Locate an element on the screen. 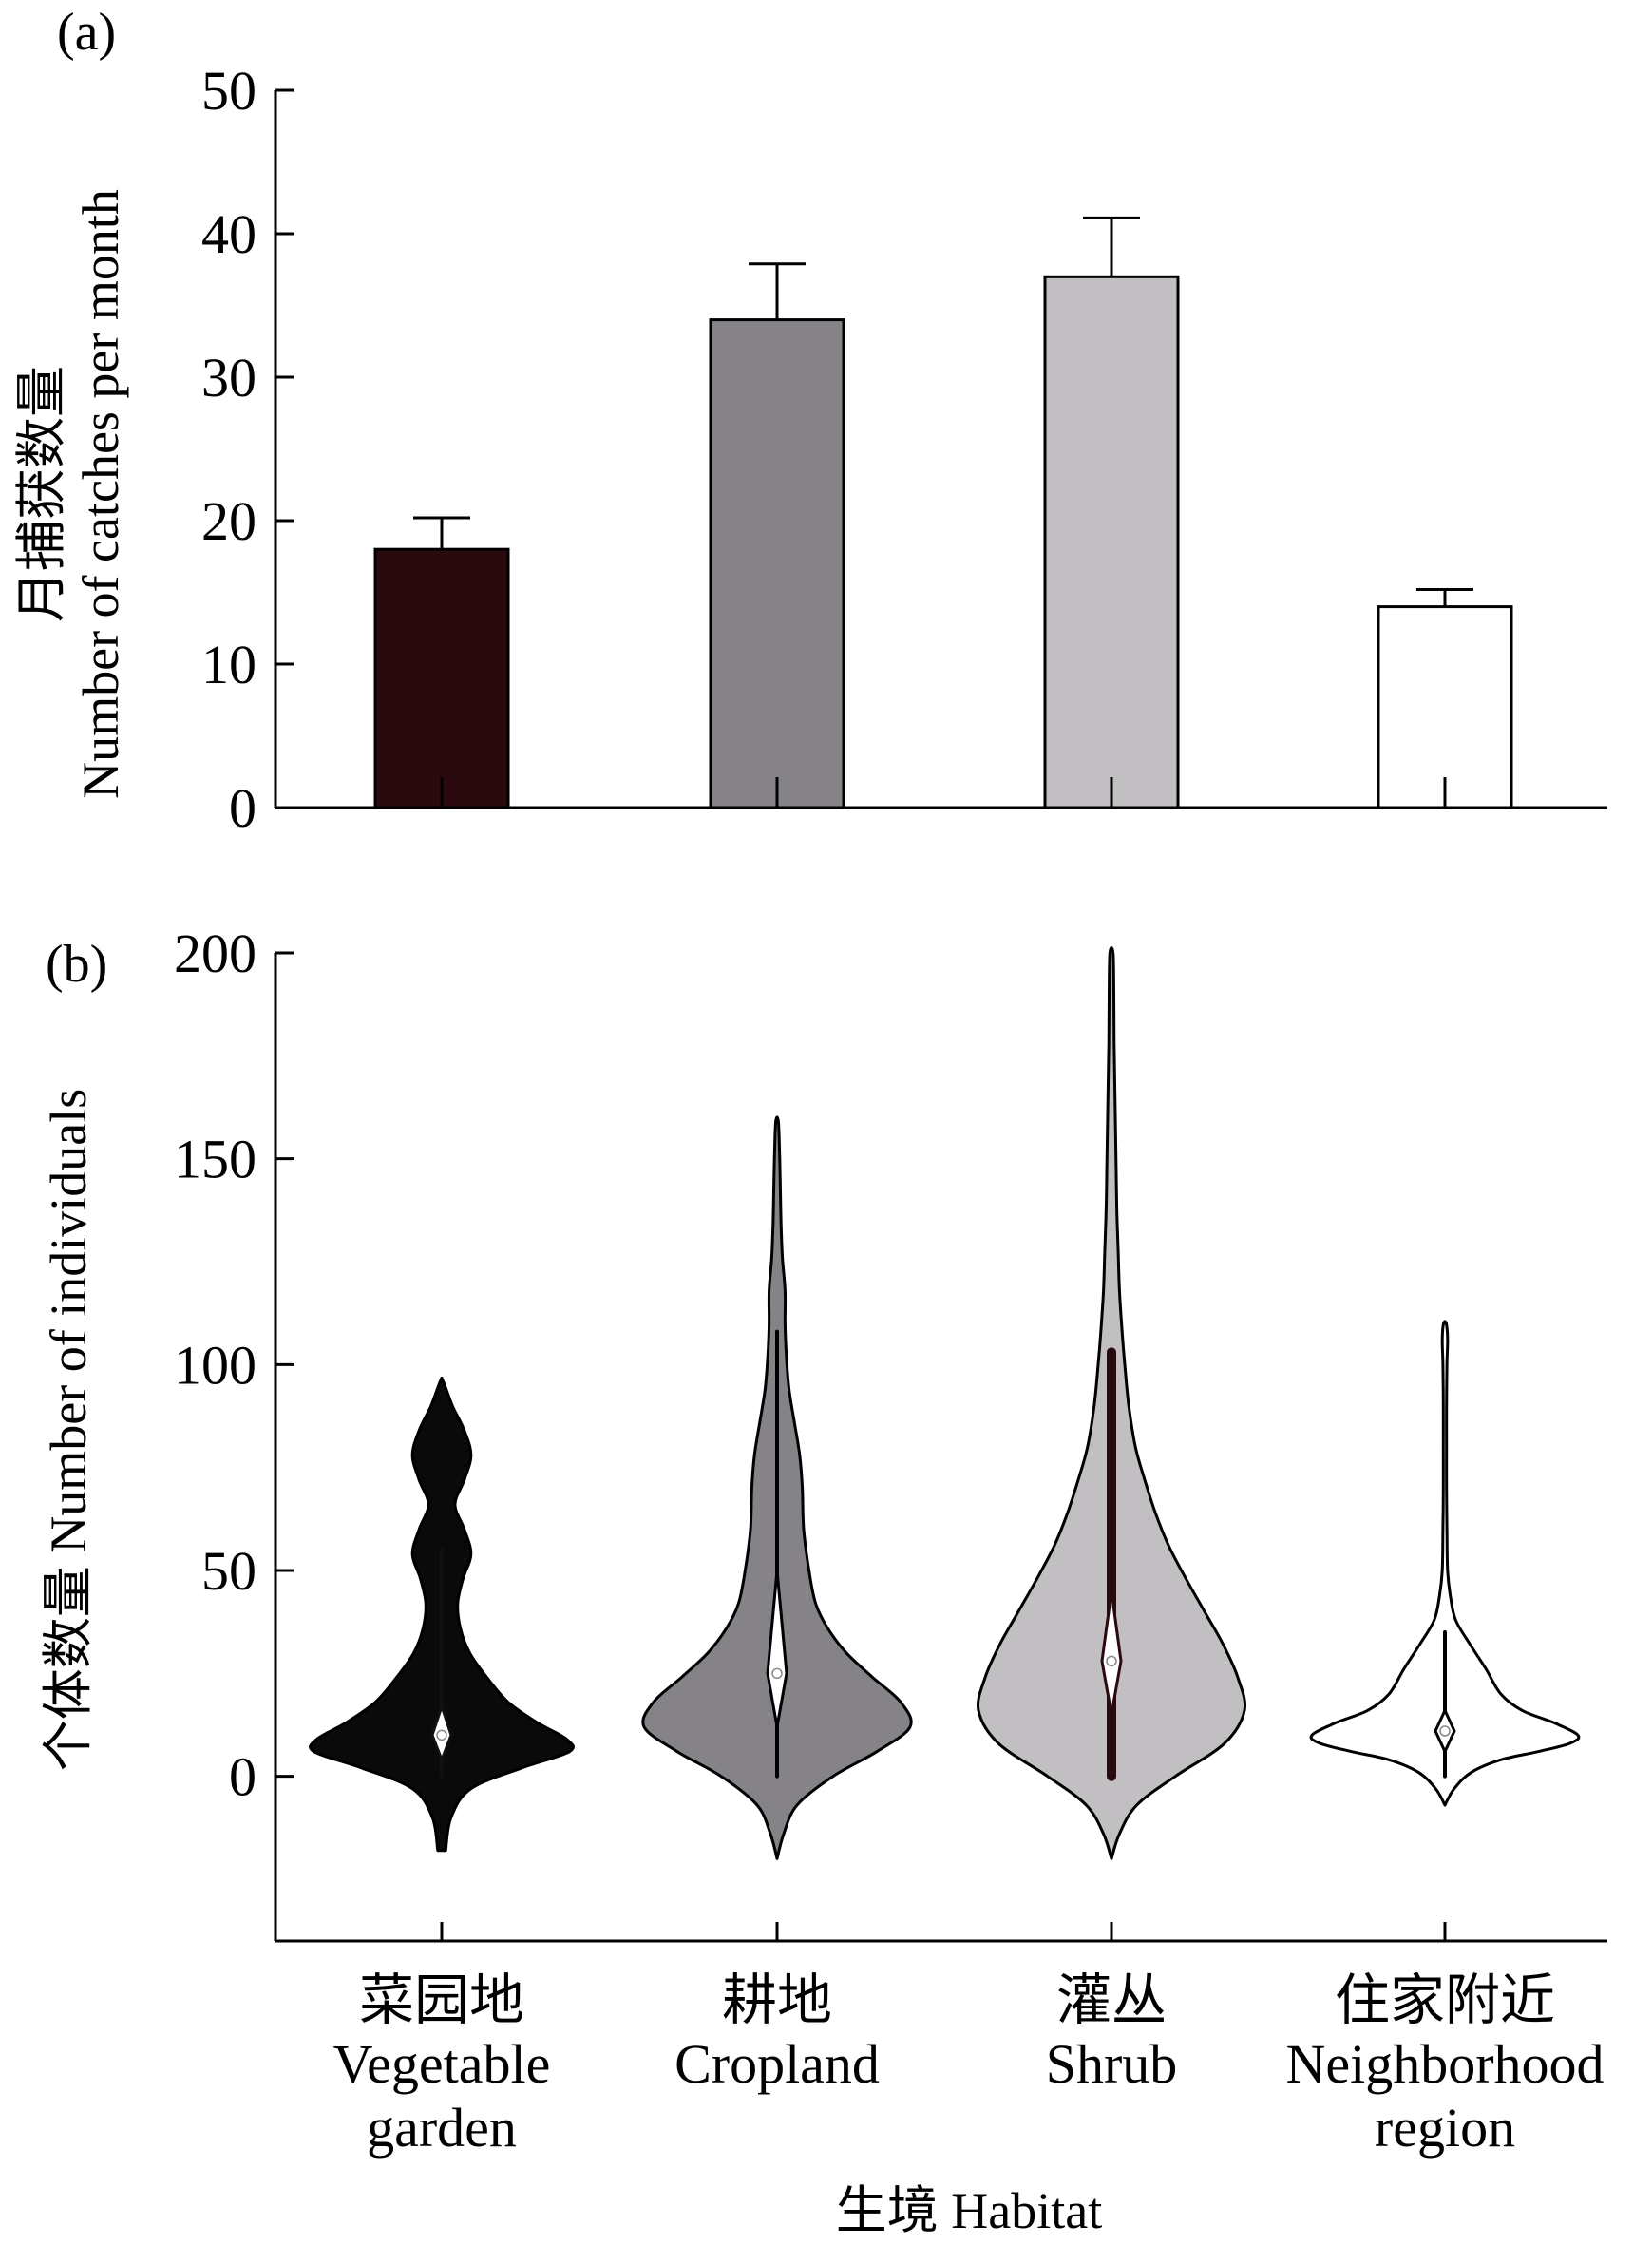 This screenshot has height=2245, width=1652. panel-a-y-tick-label: 30 is located at coordinates (228, 378).